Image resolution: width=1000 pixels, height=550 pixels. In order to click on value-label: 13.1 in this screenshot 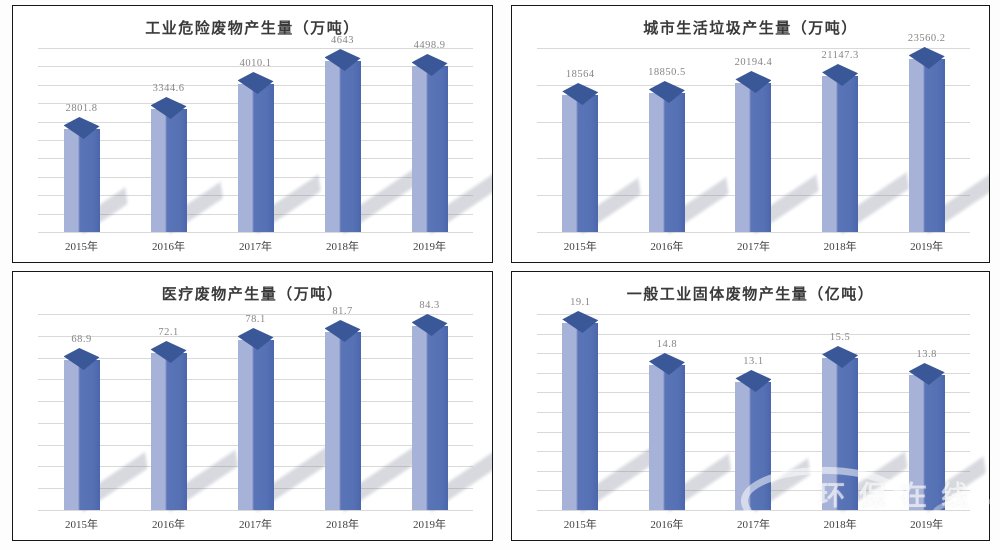, I will do `click(753, 361)`.